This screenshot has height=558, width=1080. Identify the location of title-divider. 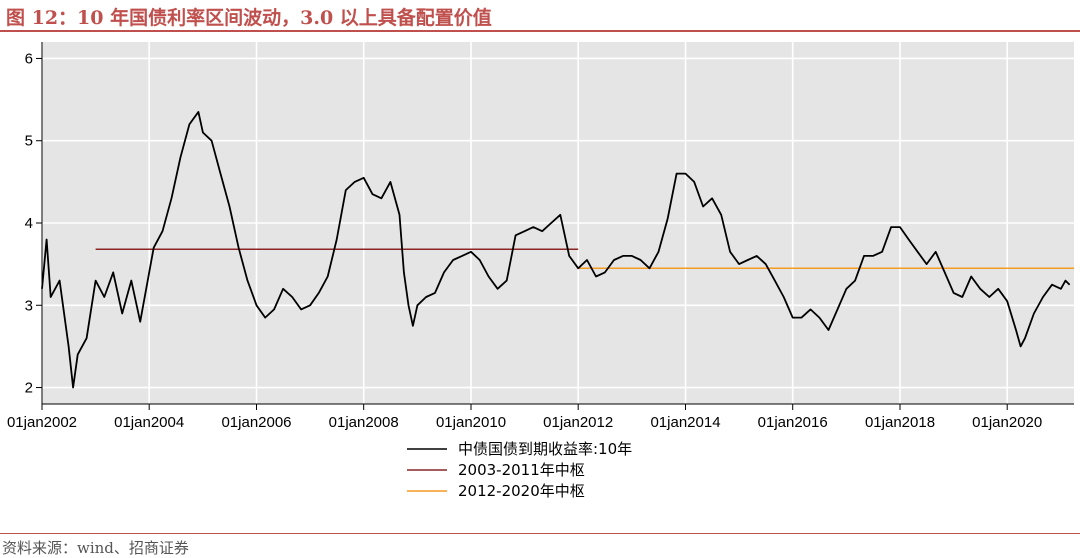
(540, 31).